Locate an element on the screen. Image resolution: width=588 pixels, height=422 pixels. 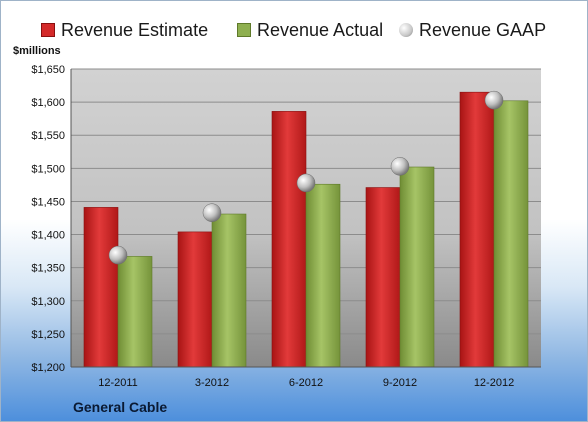
x-tick-label: 9-2012 is located at coordinates (400, 383).